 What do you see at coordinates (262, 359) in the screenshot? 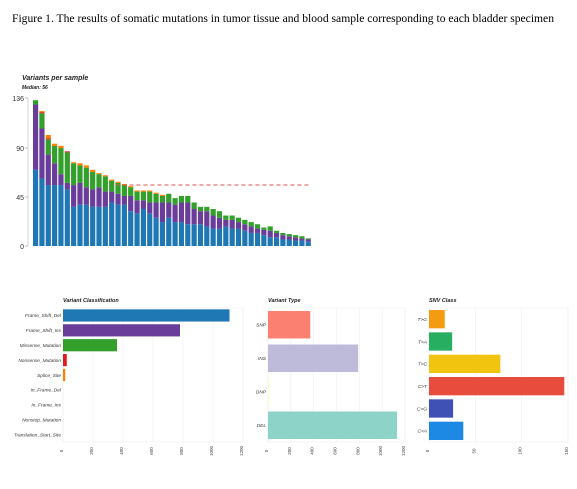
I see `category-label: INS` at bounding box center [262, 359].